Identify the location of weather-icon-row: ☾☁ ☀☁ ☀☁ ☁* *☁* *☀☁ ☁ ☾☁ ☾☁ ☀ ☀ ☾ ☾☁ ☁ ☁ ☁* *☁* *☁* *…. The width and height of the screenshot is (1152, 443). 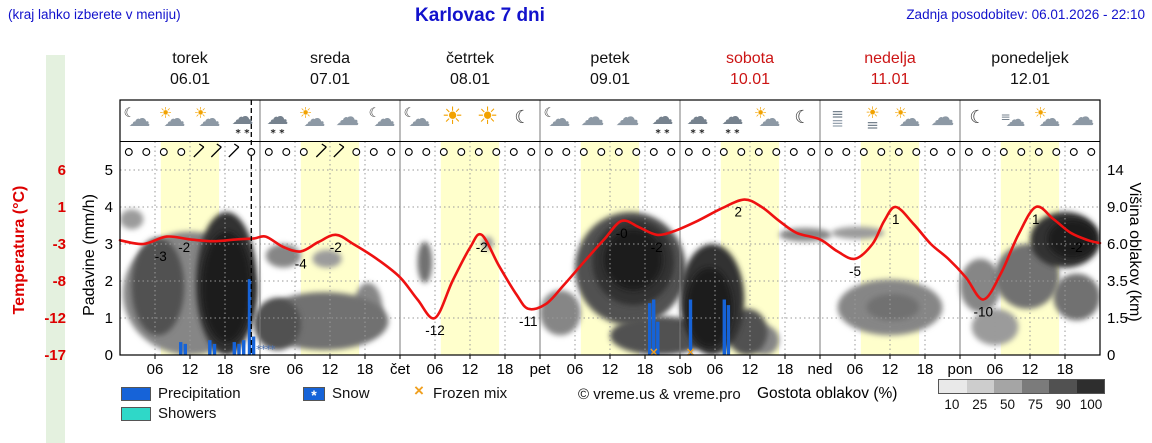
(609, 120).